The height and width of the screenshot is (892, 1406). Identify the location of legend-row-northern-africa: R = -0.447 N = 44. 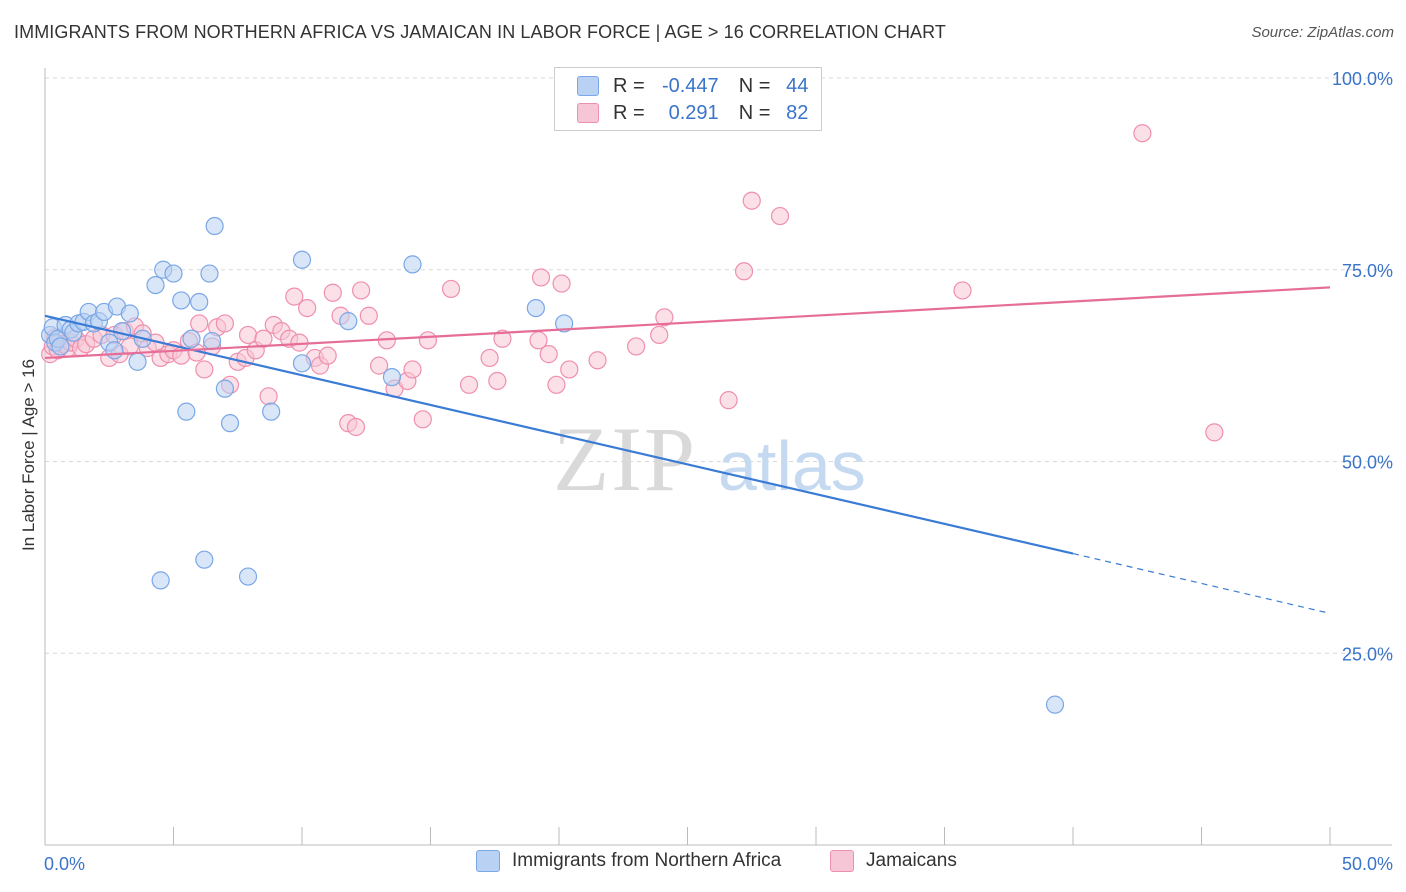
(692, 86).